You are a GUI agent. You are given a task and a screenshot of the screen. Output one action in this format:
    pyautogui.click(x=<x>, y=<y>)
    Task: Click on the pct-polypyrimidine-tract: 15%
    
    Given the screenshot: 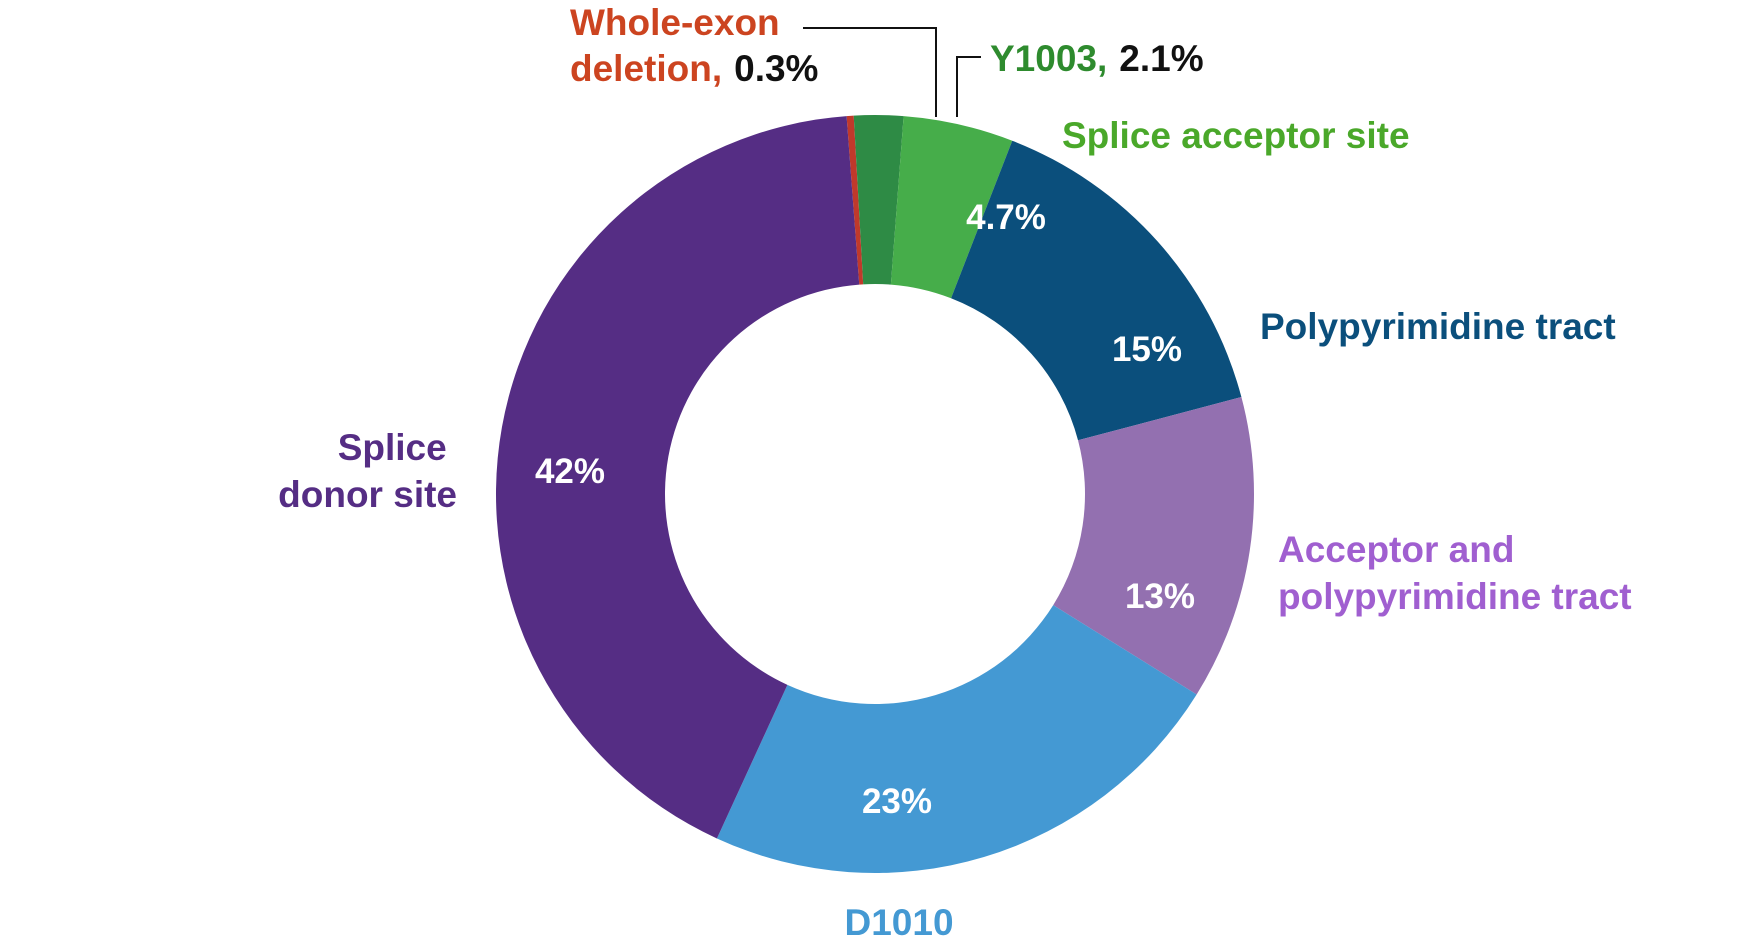 What is the action you would take?
    pyautogui.click(x=1147, y=349)
    